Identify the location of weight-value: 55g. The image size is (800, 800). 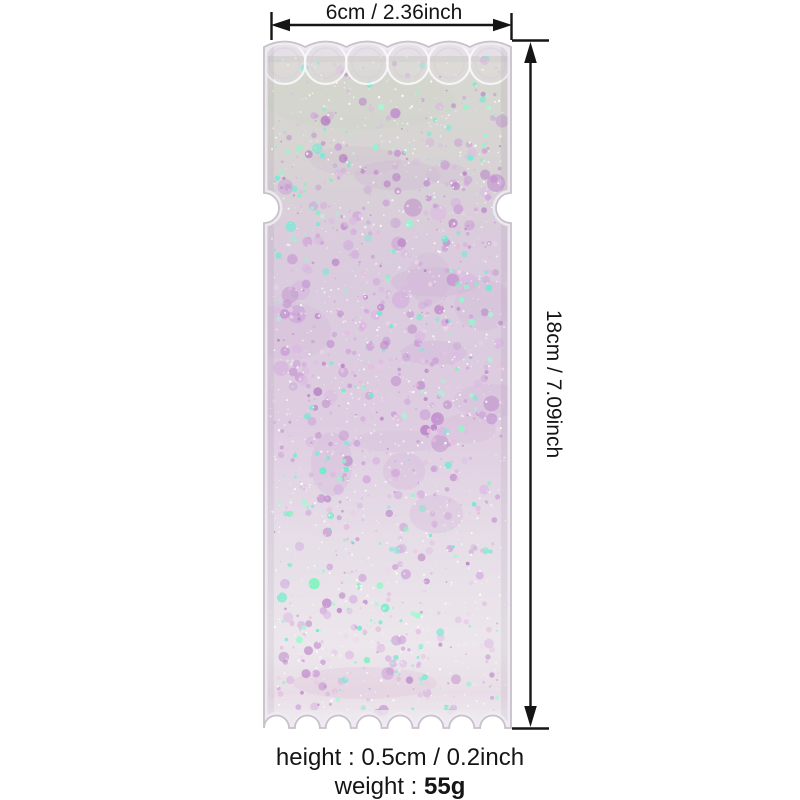
(445, 786).